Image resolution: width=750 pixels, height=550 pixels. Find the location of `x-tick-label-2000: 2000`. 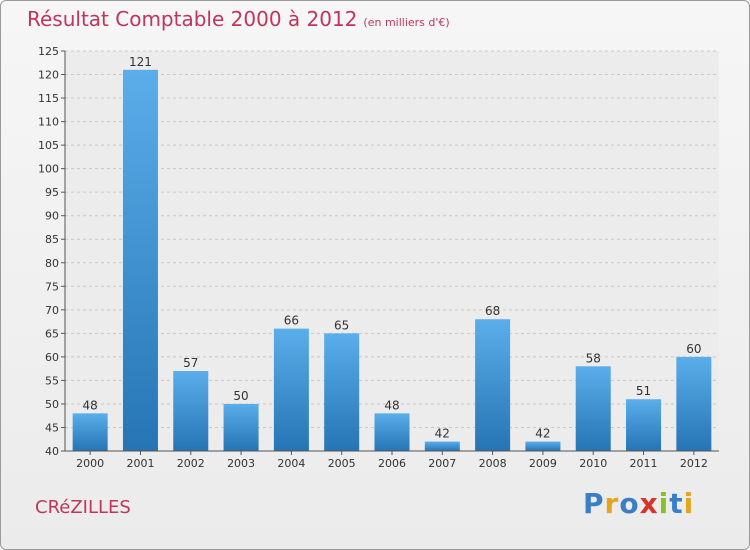

x-tick-label-2000: 2000 is located at coordinates (90, 463).